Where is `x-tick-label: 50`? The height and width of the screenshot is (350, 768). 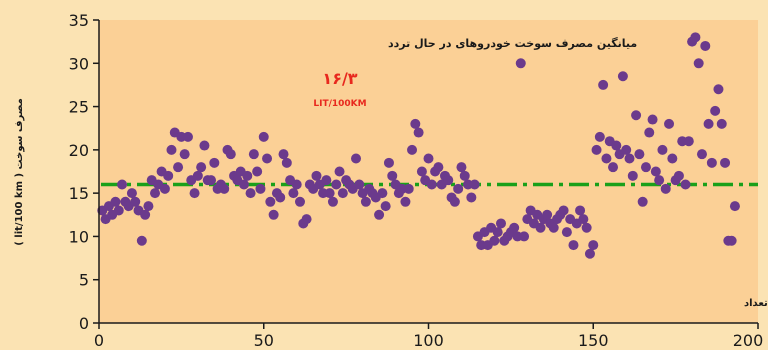
x-tick-label: 50 is located at coordinates (264, 340).